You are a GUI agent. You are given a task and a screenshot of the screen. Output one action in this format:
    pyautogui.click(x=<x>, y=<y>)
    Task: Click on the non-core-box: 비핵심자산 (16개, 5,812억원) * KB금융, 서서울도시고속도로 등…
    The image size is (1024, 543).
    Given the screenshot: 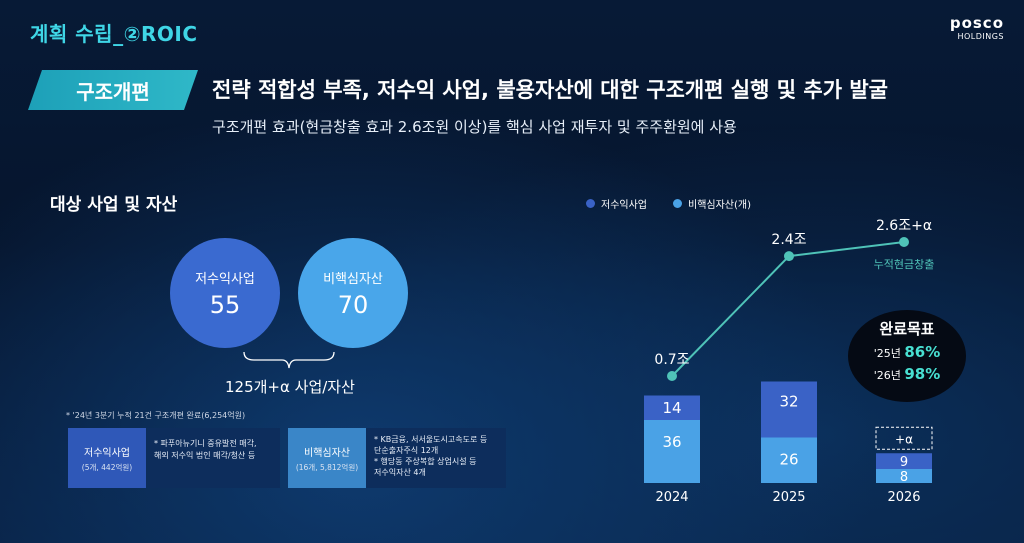 What is the action you would take?
    pyautogui.click(x=397, y=458)
    